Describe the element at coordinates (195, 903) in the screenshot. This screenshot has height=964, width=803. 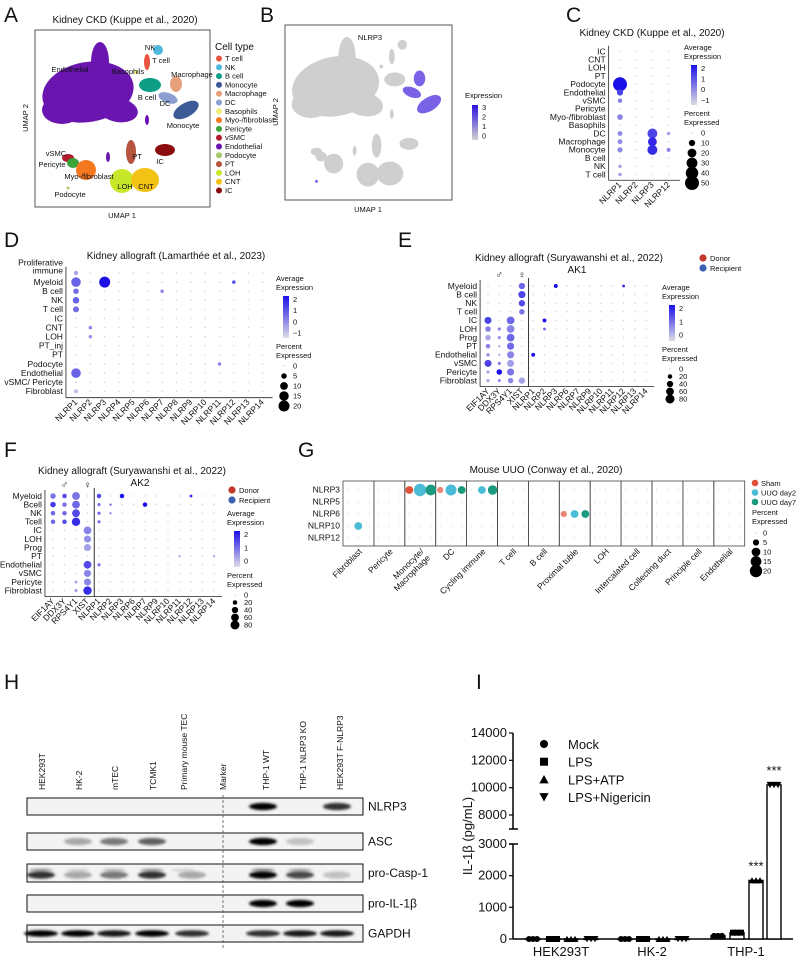
I see `blot-strip` at that location.